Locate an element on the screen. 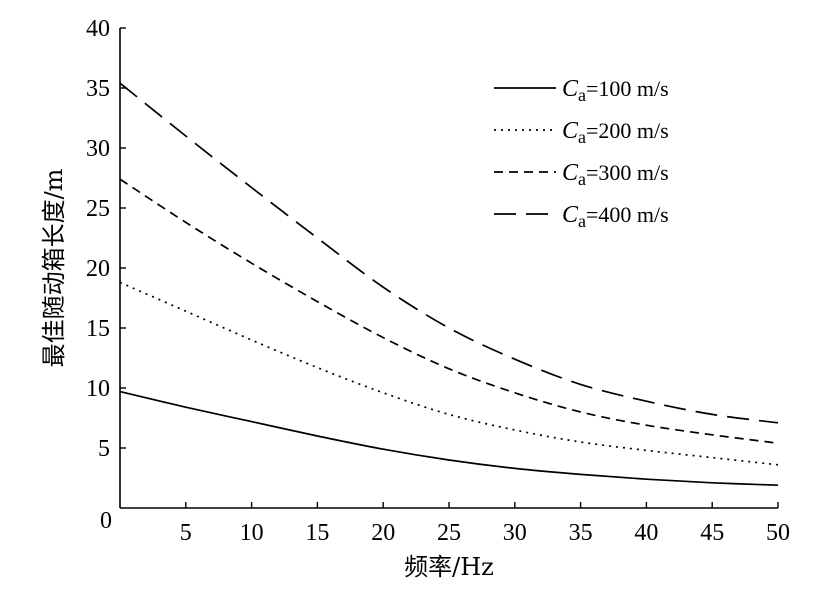  y-axis-ticks: 5 10 15 20 25 30 35 40 is located at coordinates (106, 239).